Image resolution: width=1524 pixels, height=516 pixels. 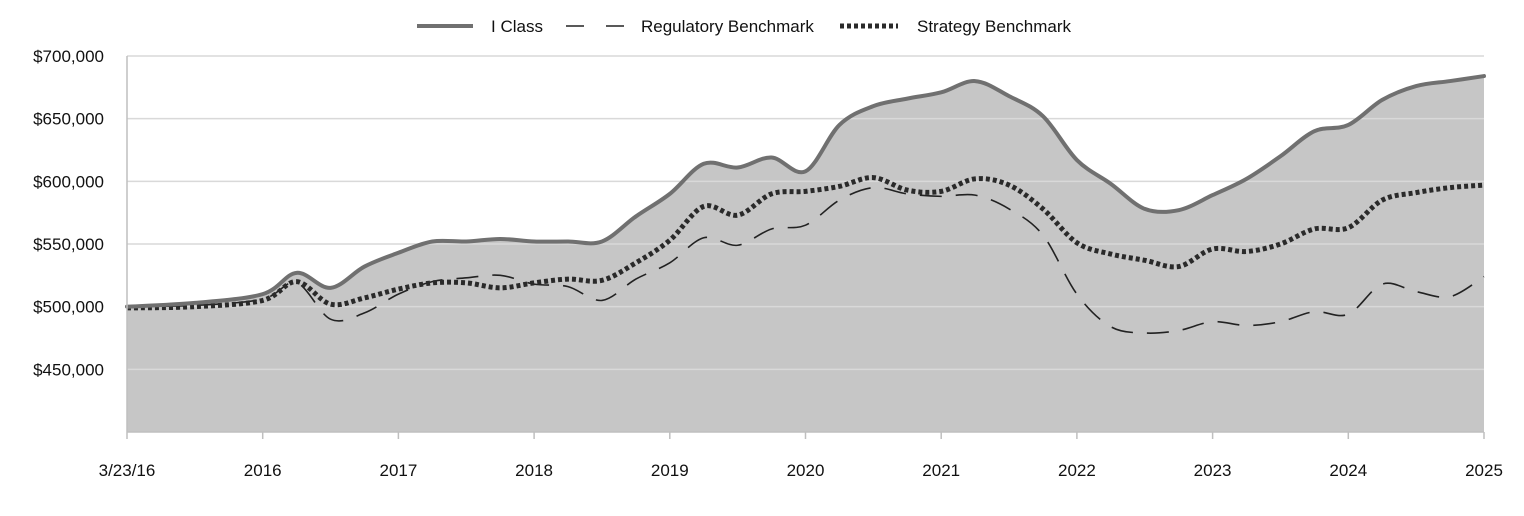 I want to click on y-tick-label: $600,000, so click(x=68, y=181).